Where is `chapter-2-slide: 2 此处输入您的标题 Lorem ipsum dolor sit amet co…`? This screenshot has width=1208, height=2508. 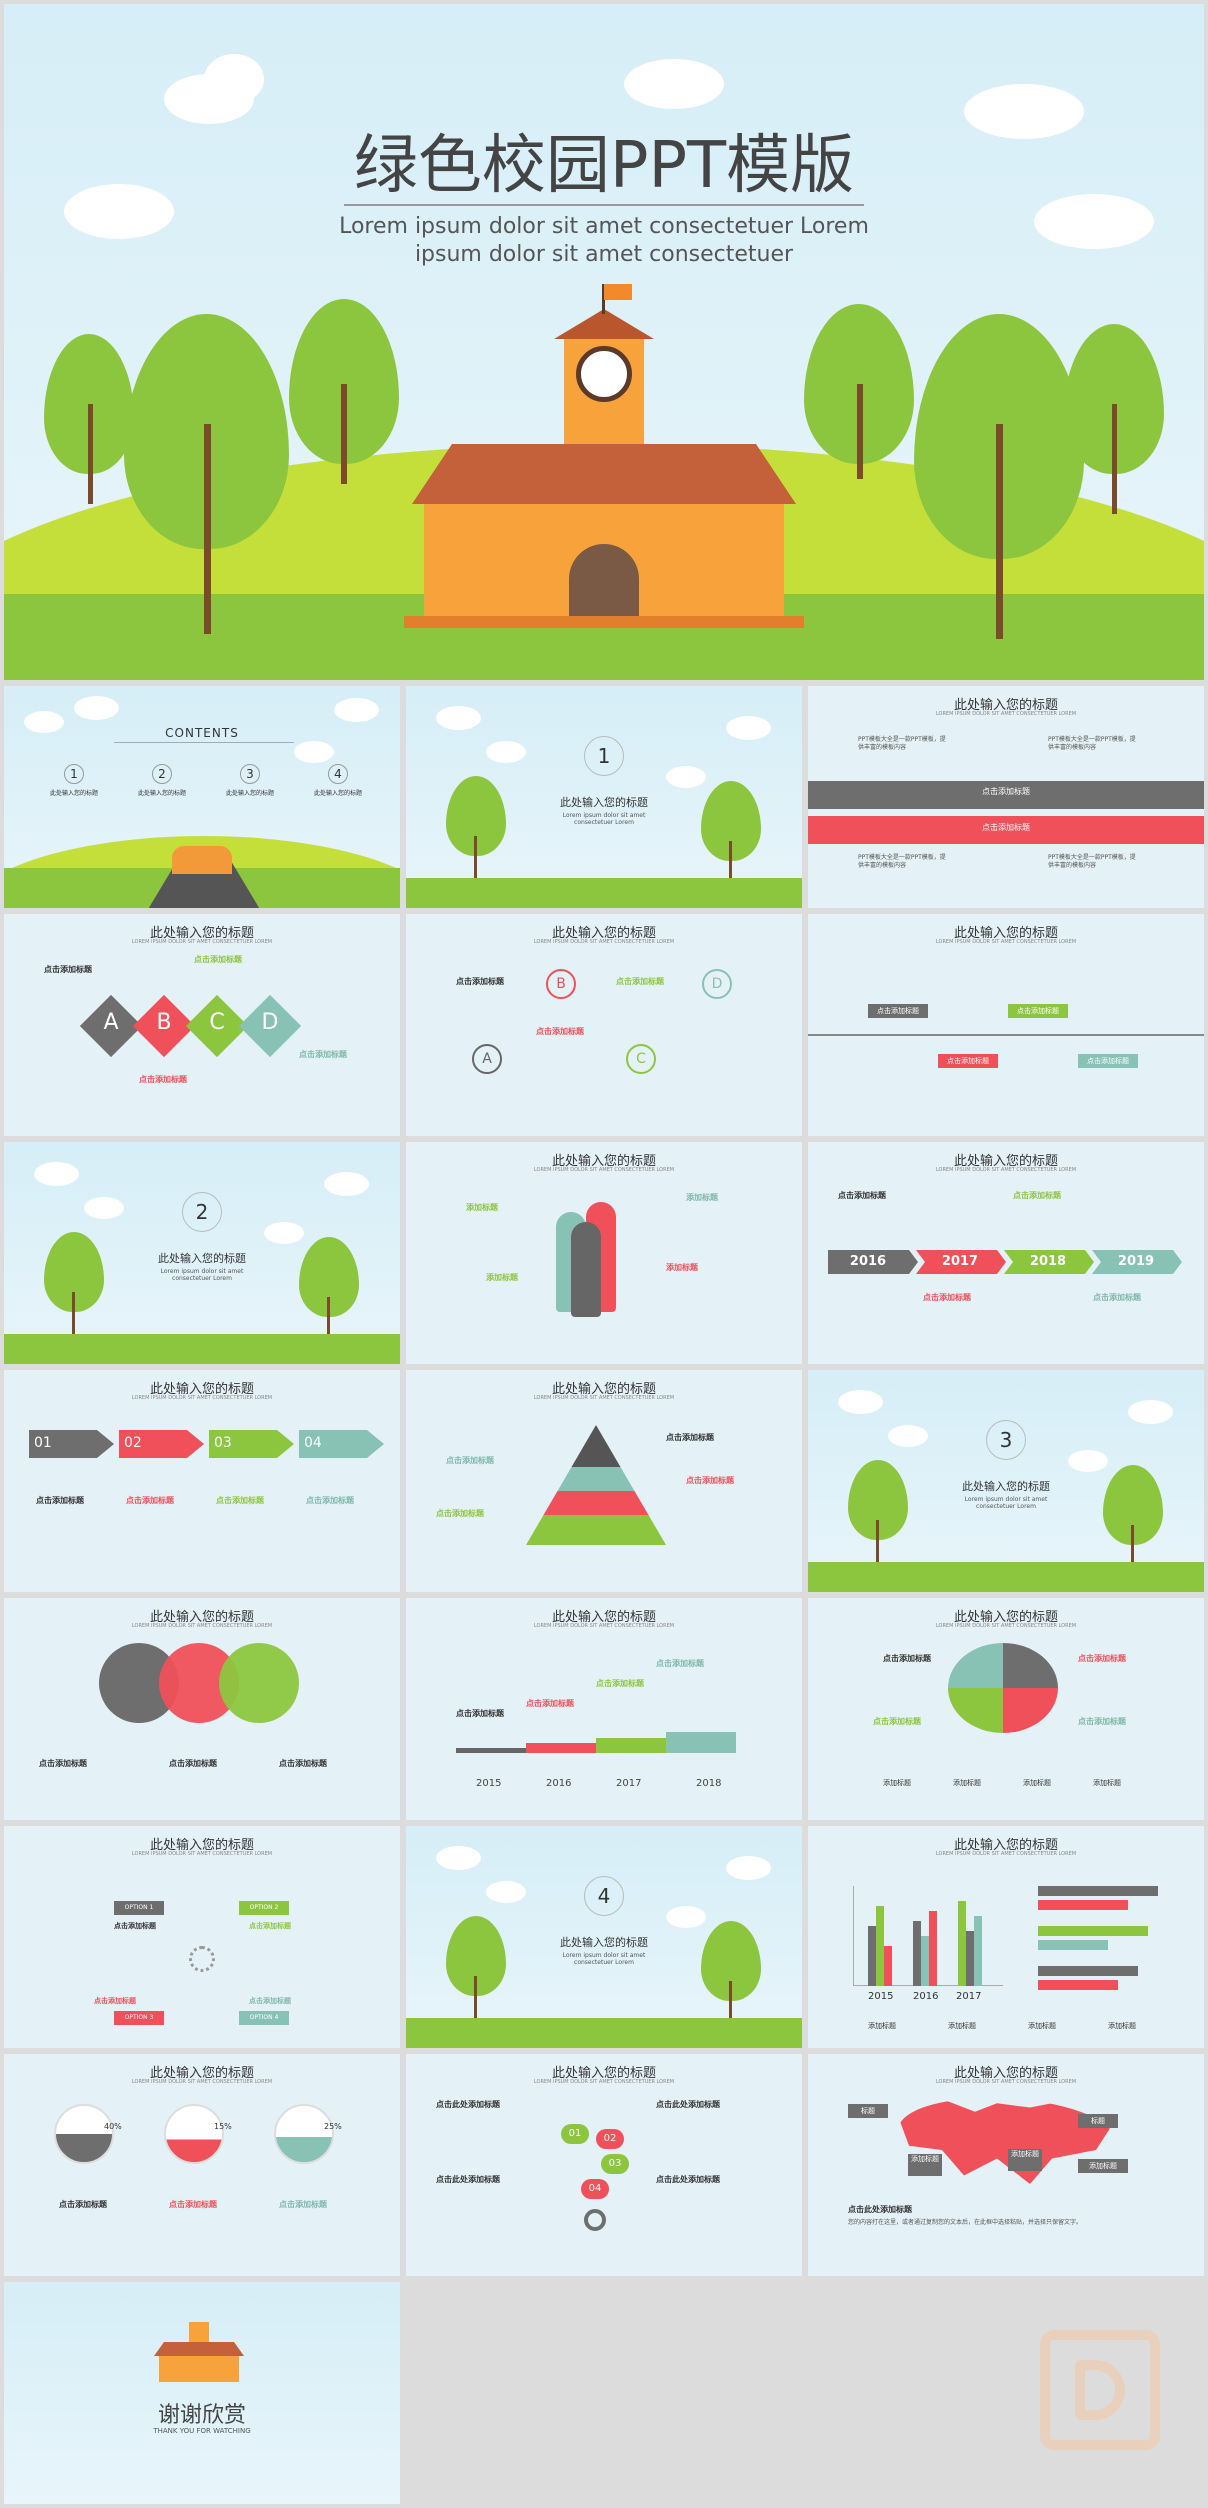
chapter-2-slide: 2 此处输入您的标题 Lorem ipsum dolor sit amet co… is located at coordinates (202, 1253).